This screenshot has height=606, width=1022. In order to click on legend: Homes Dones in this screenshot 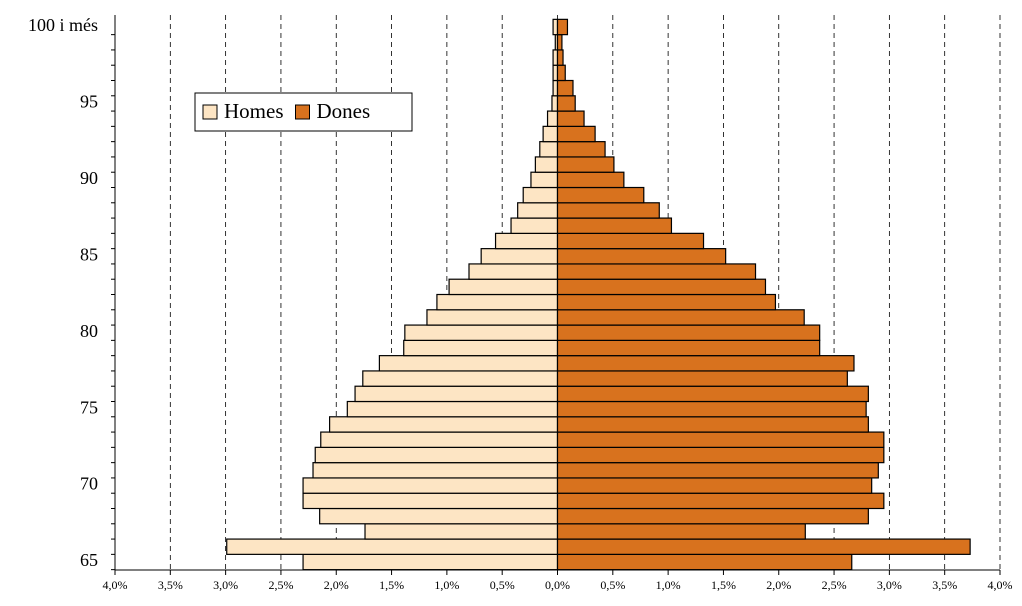, I will do `click(303, 112)`.